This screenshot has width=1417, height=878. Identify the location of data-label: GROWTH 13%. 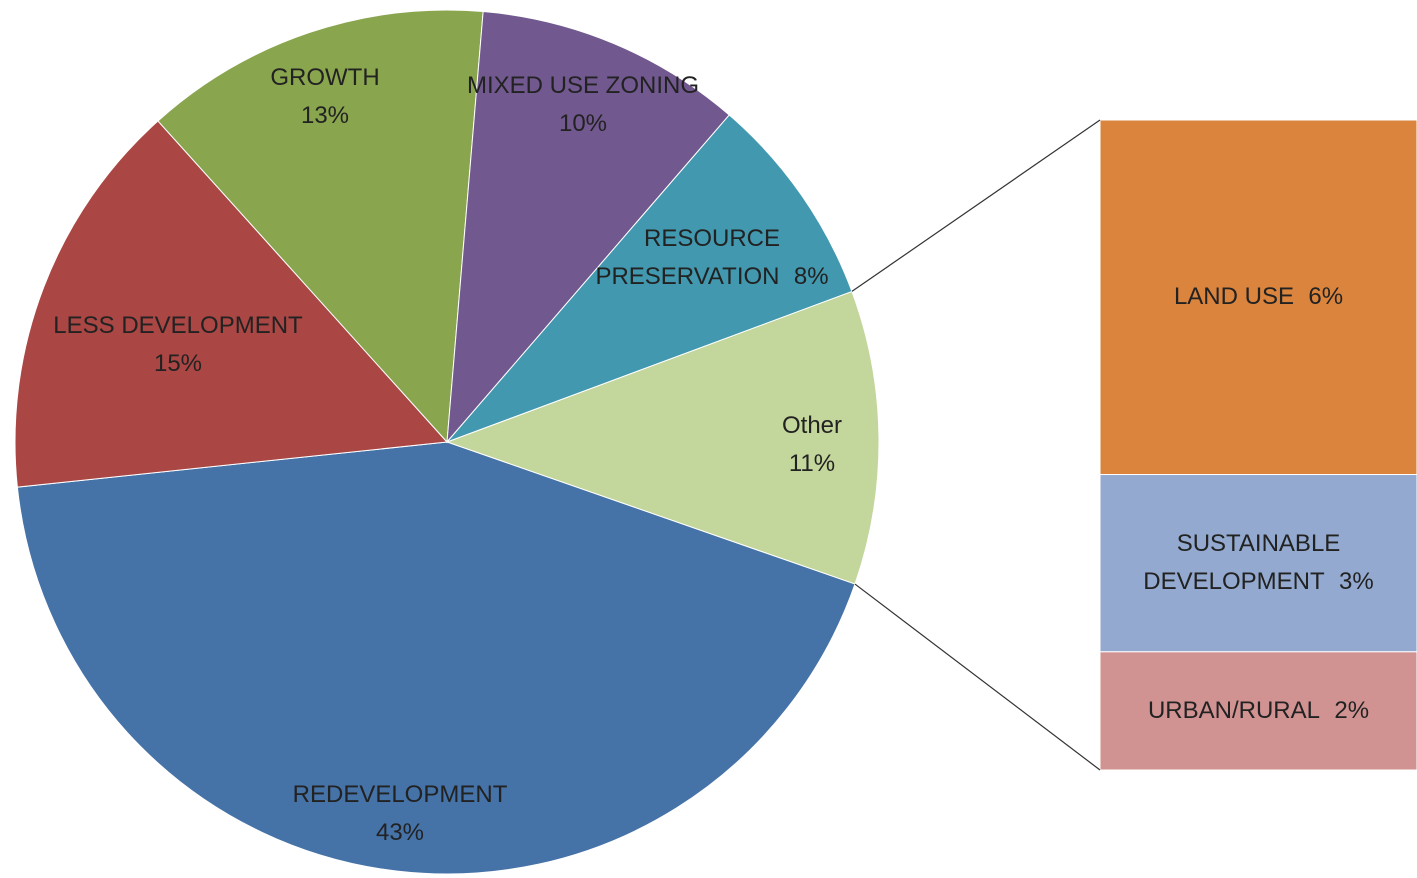
(324, 97).